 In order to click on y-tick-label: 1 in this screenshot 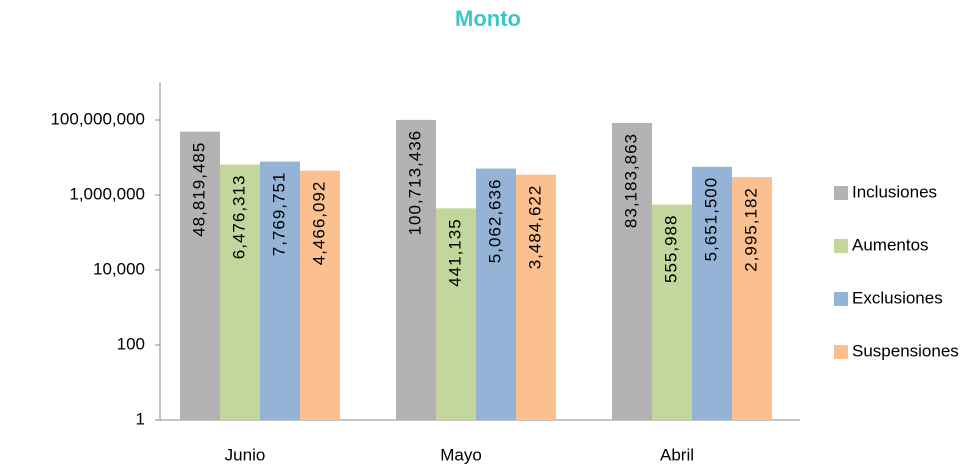, I will do `click(140, 418)`.